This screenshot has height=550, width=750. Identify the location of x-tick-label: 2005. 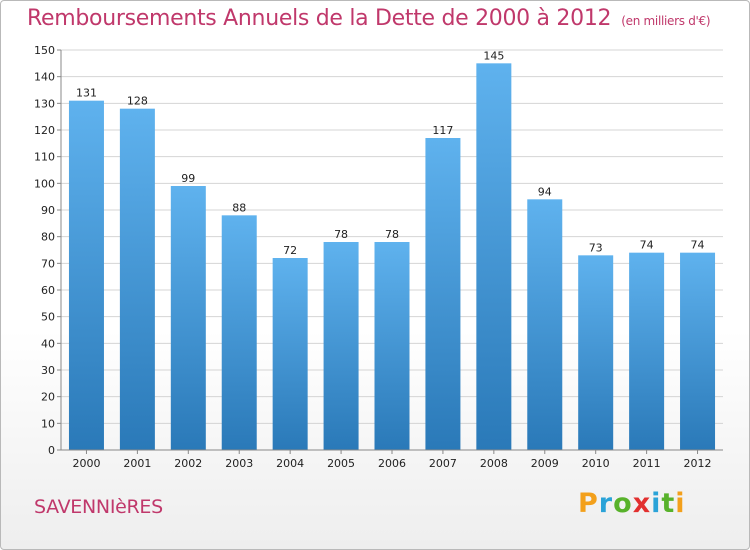
(341, 463).